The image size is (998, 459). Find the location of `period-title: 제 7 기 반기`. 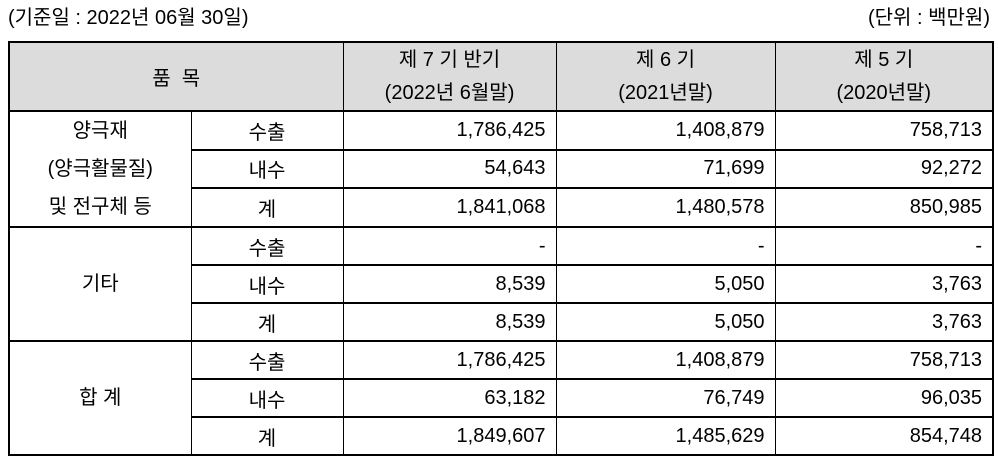

period-title: 제 7 기 반기 is located at coordinates (449, 59).